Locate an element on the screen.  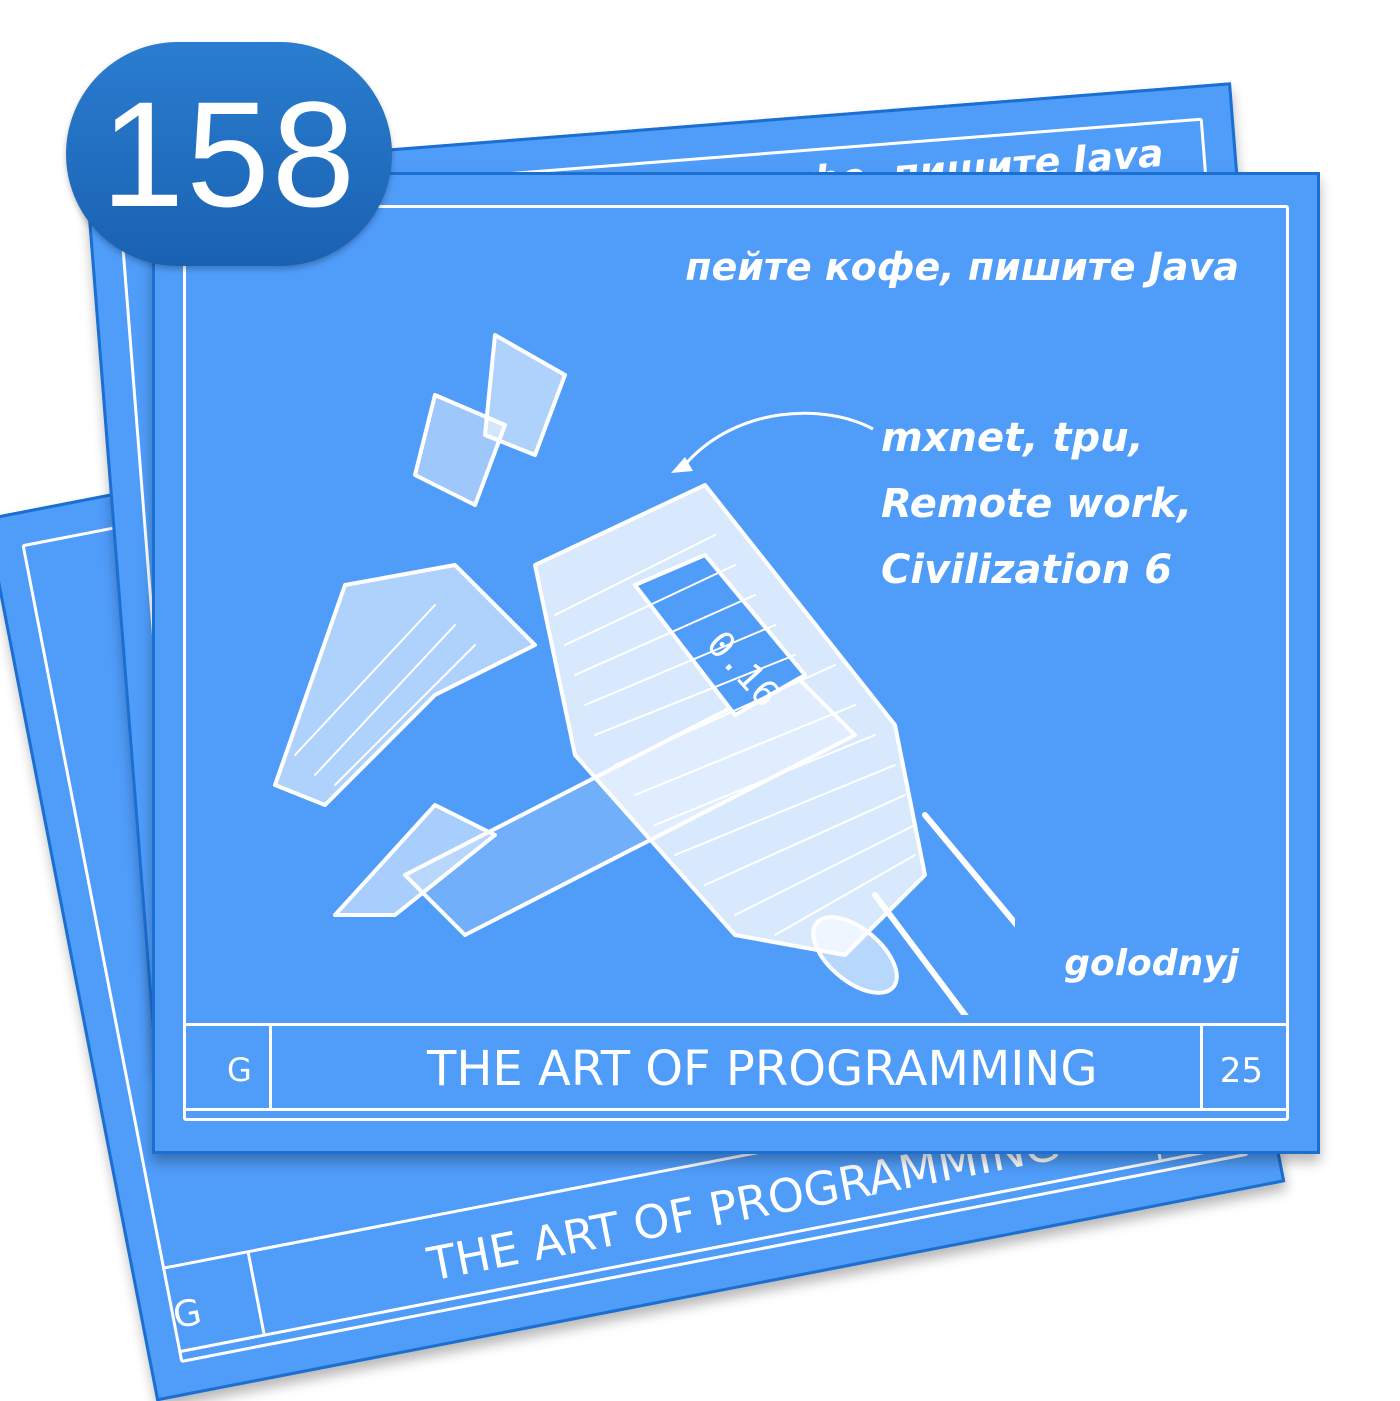
episode-badge: 158 is located at coordinates (229, 154).